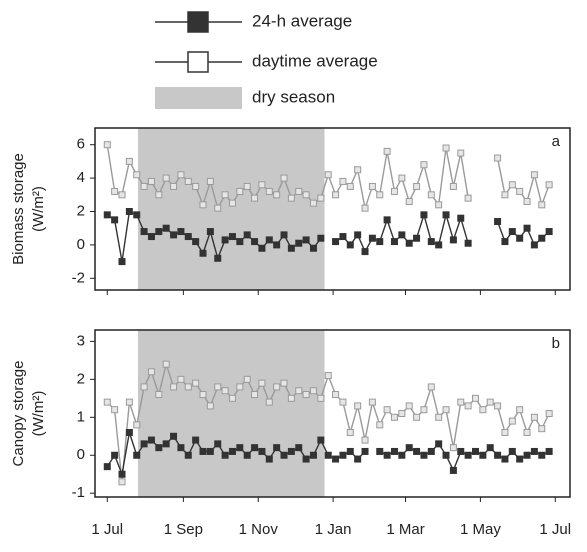  Describe the element at coordinates (28, 209) in the screenshot. I see `y-axis-label: Biomass storage (W/m²)` at that location.